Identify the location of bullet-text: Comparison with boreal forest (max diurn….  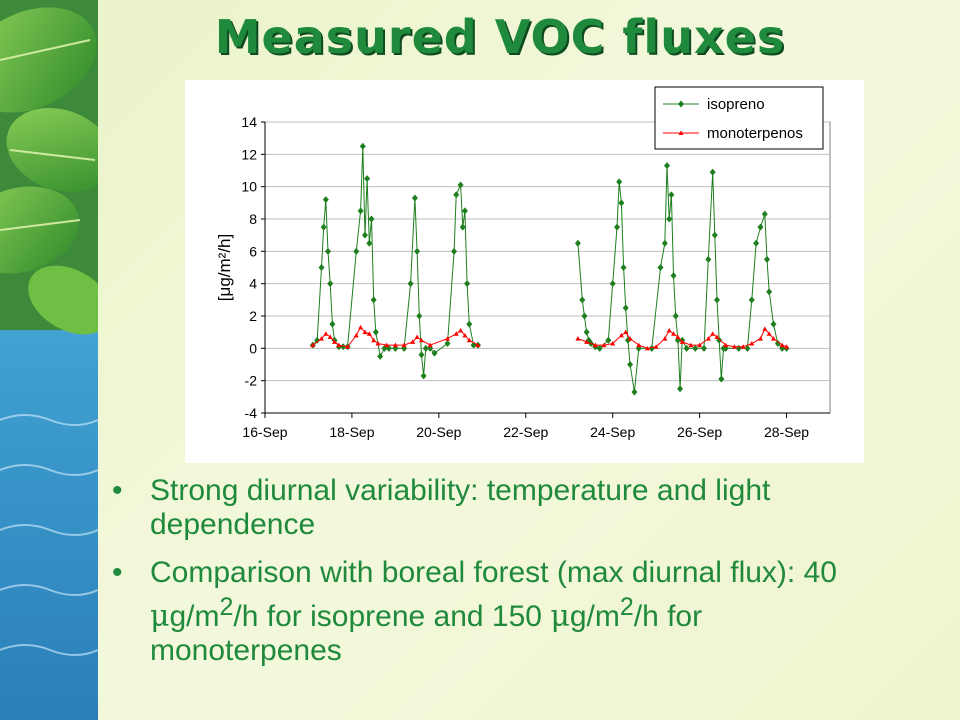
(493, 572).